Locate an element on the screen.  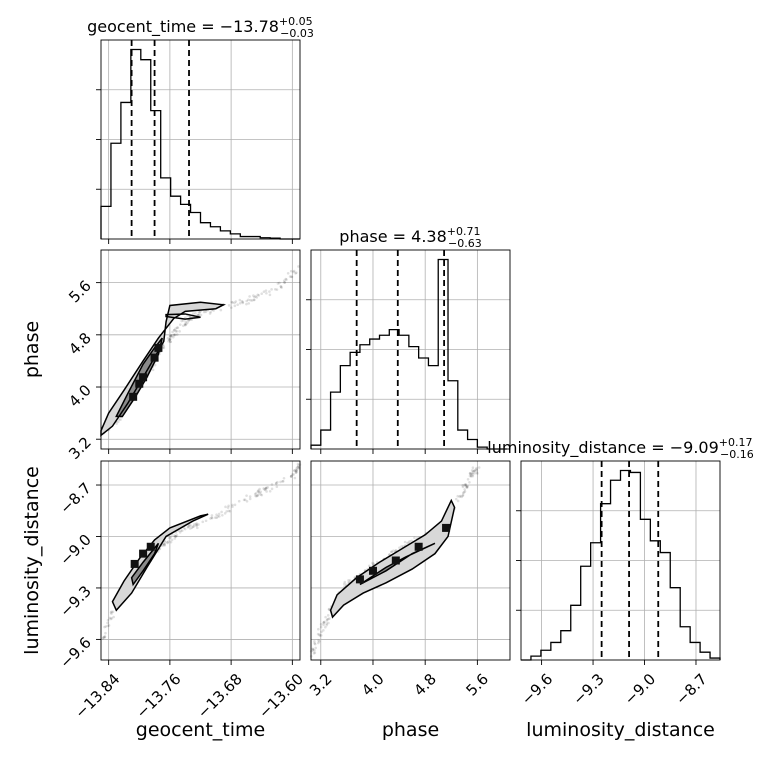
histogram-phase is located at coordinates (408, 354).